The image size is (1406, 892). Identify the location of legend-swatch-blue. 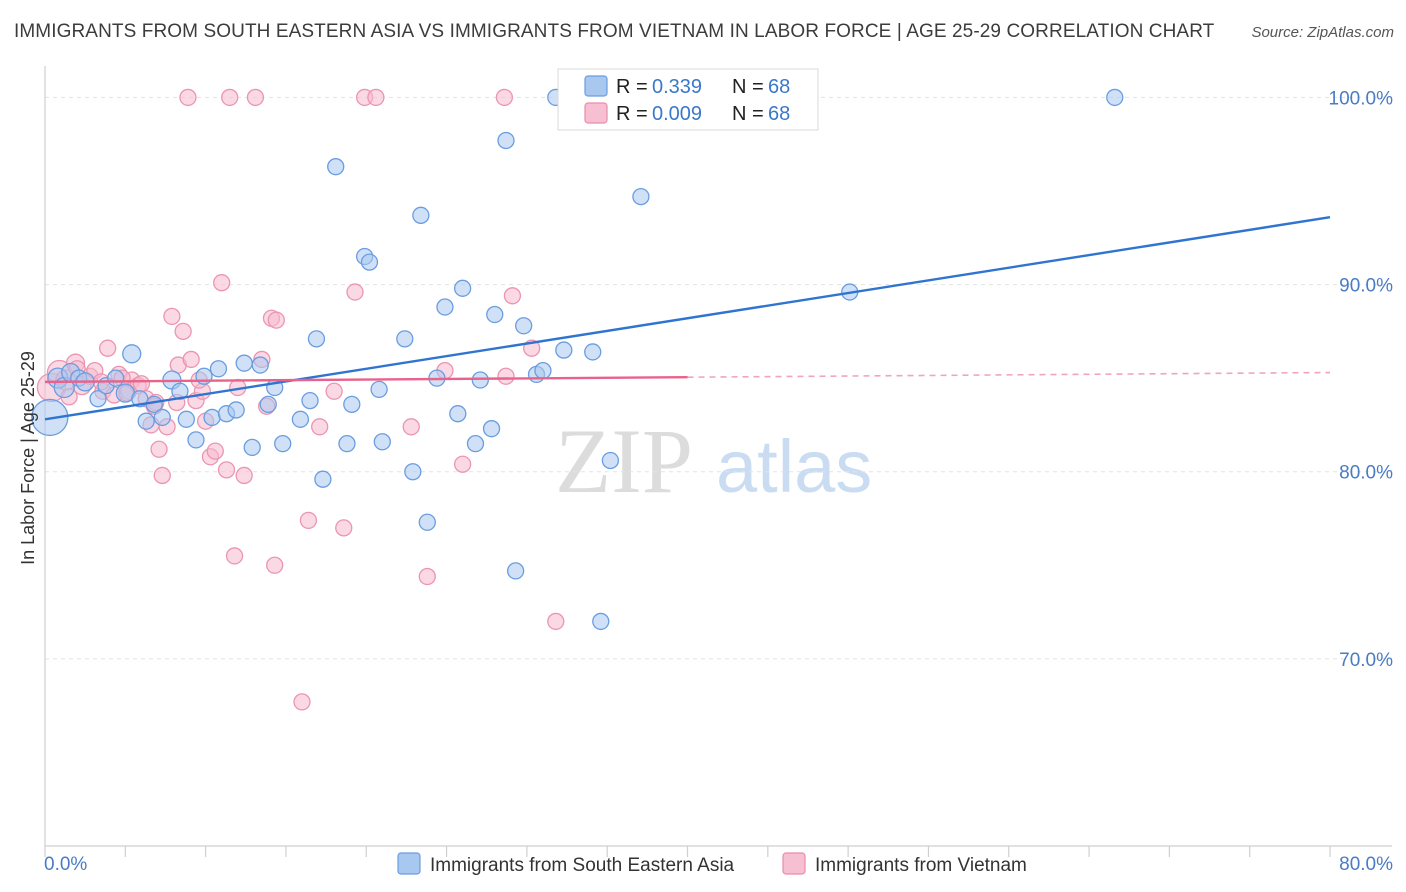
(596, 86).